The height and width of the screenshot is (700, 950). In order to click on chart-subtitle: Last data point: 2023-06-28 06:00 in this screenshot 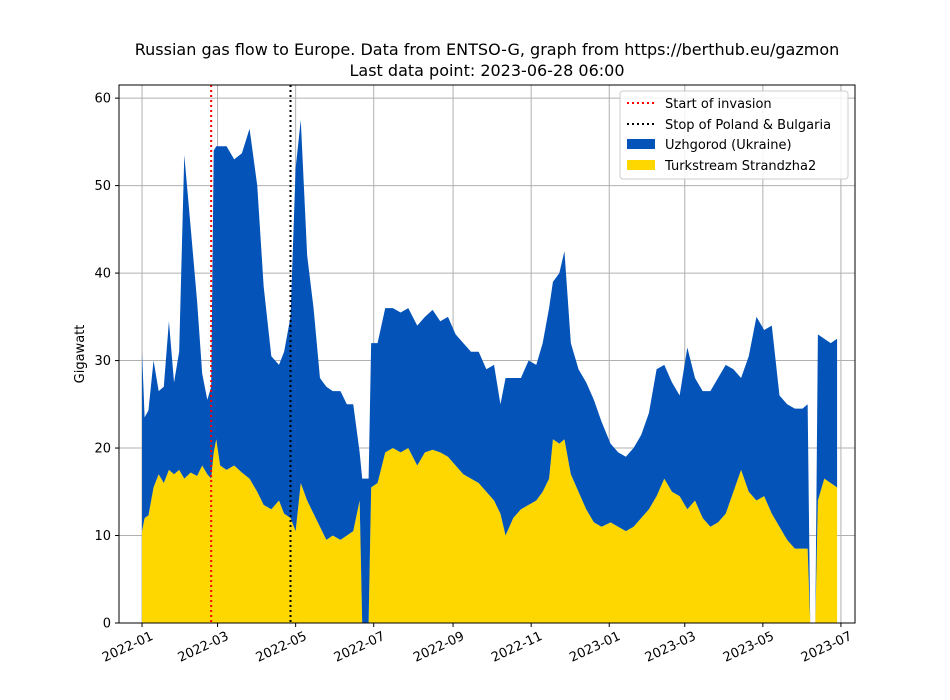, I will do `click(487, 70)`.